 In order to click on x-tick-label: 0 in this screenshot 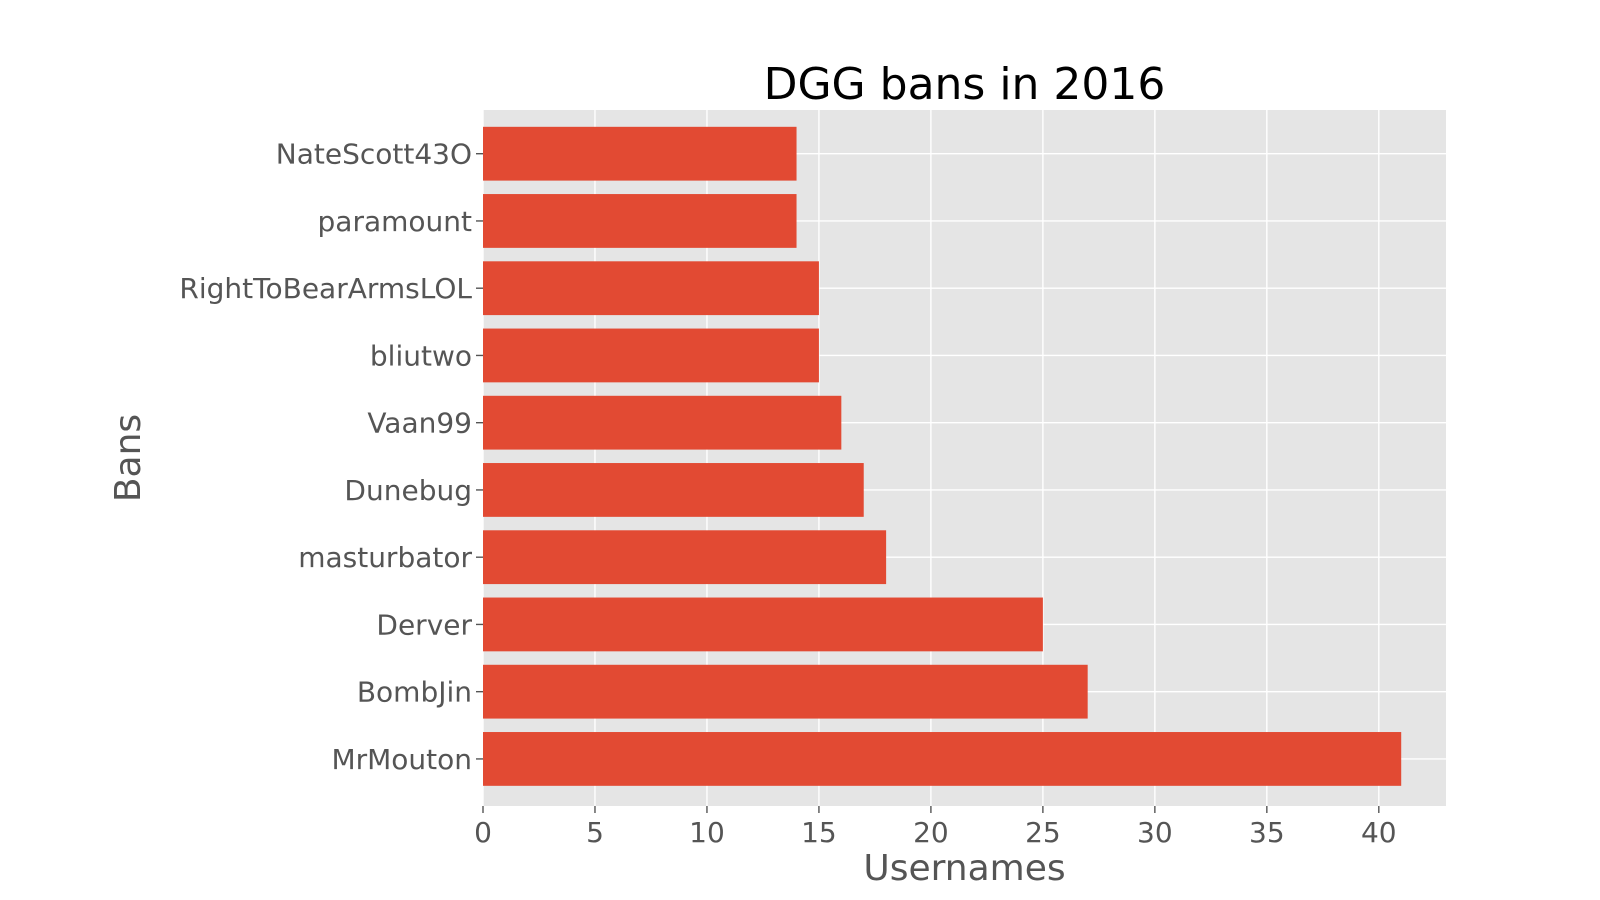, I will do `click(483, 832)`.